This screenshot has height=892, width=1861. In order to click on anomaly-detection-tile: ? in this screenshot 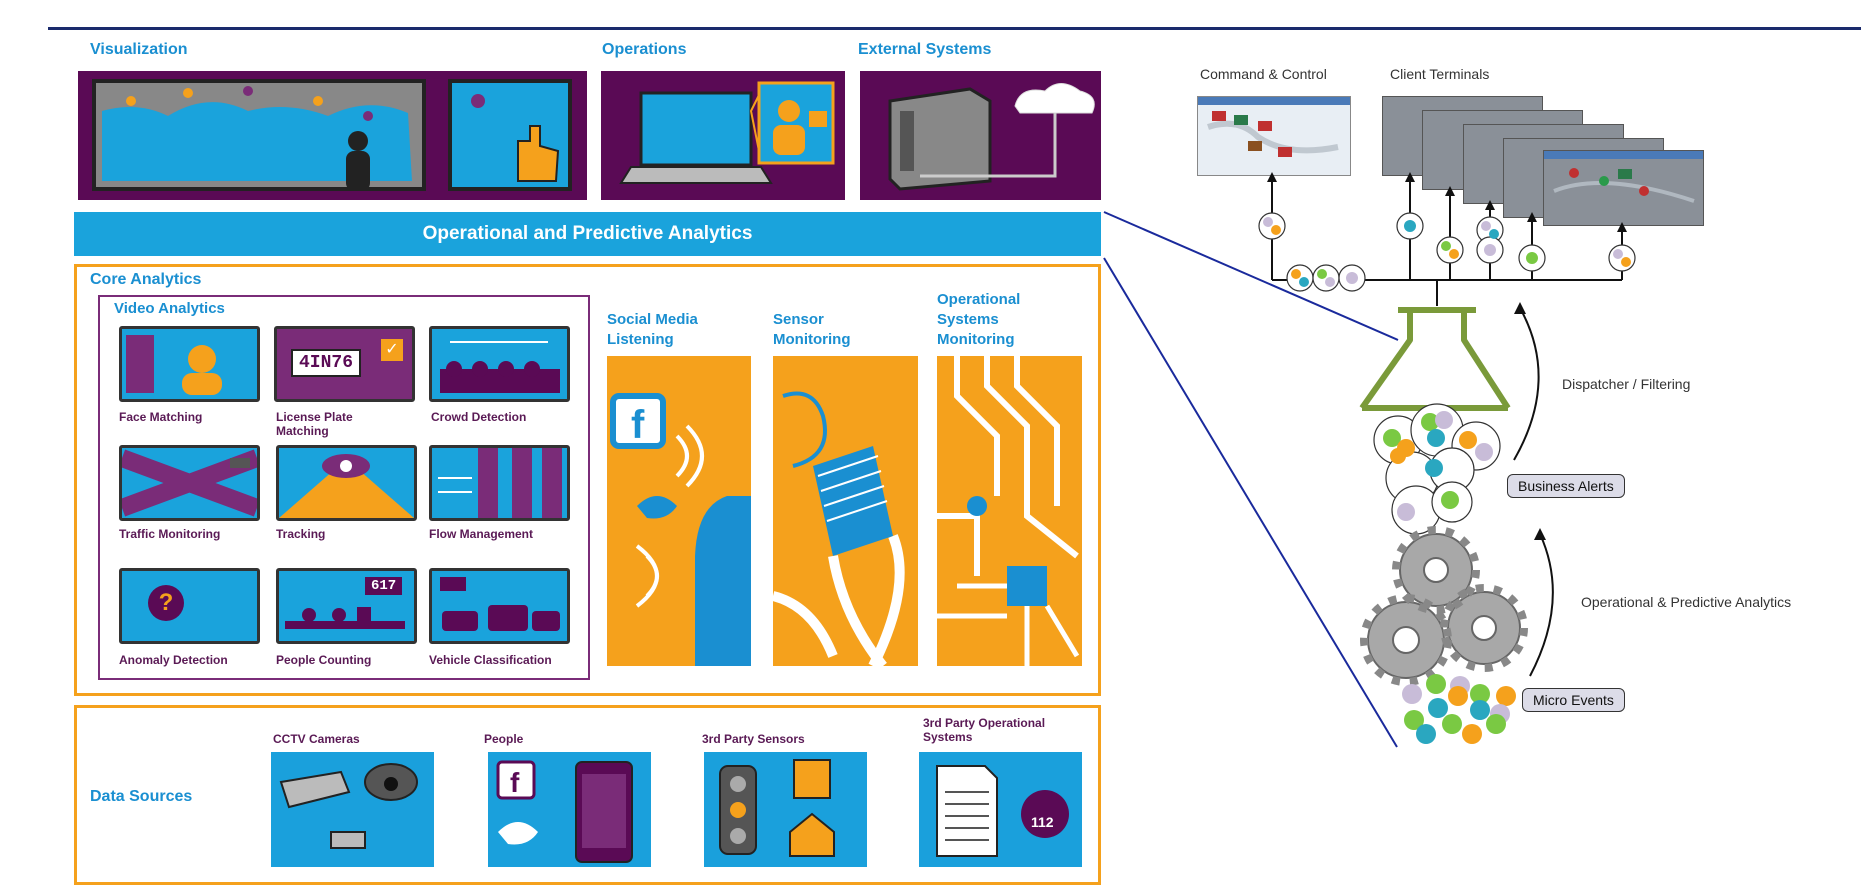, I will do `click(189, 606)`.